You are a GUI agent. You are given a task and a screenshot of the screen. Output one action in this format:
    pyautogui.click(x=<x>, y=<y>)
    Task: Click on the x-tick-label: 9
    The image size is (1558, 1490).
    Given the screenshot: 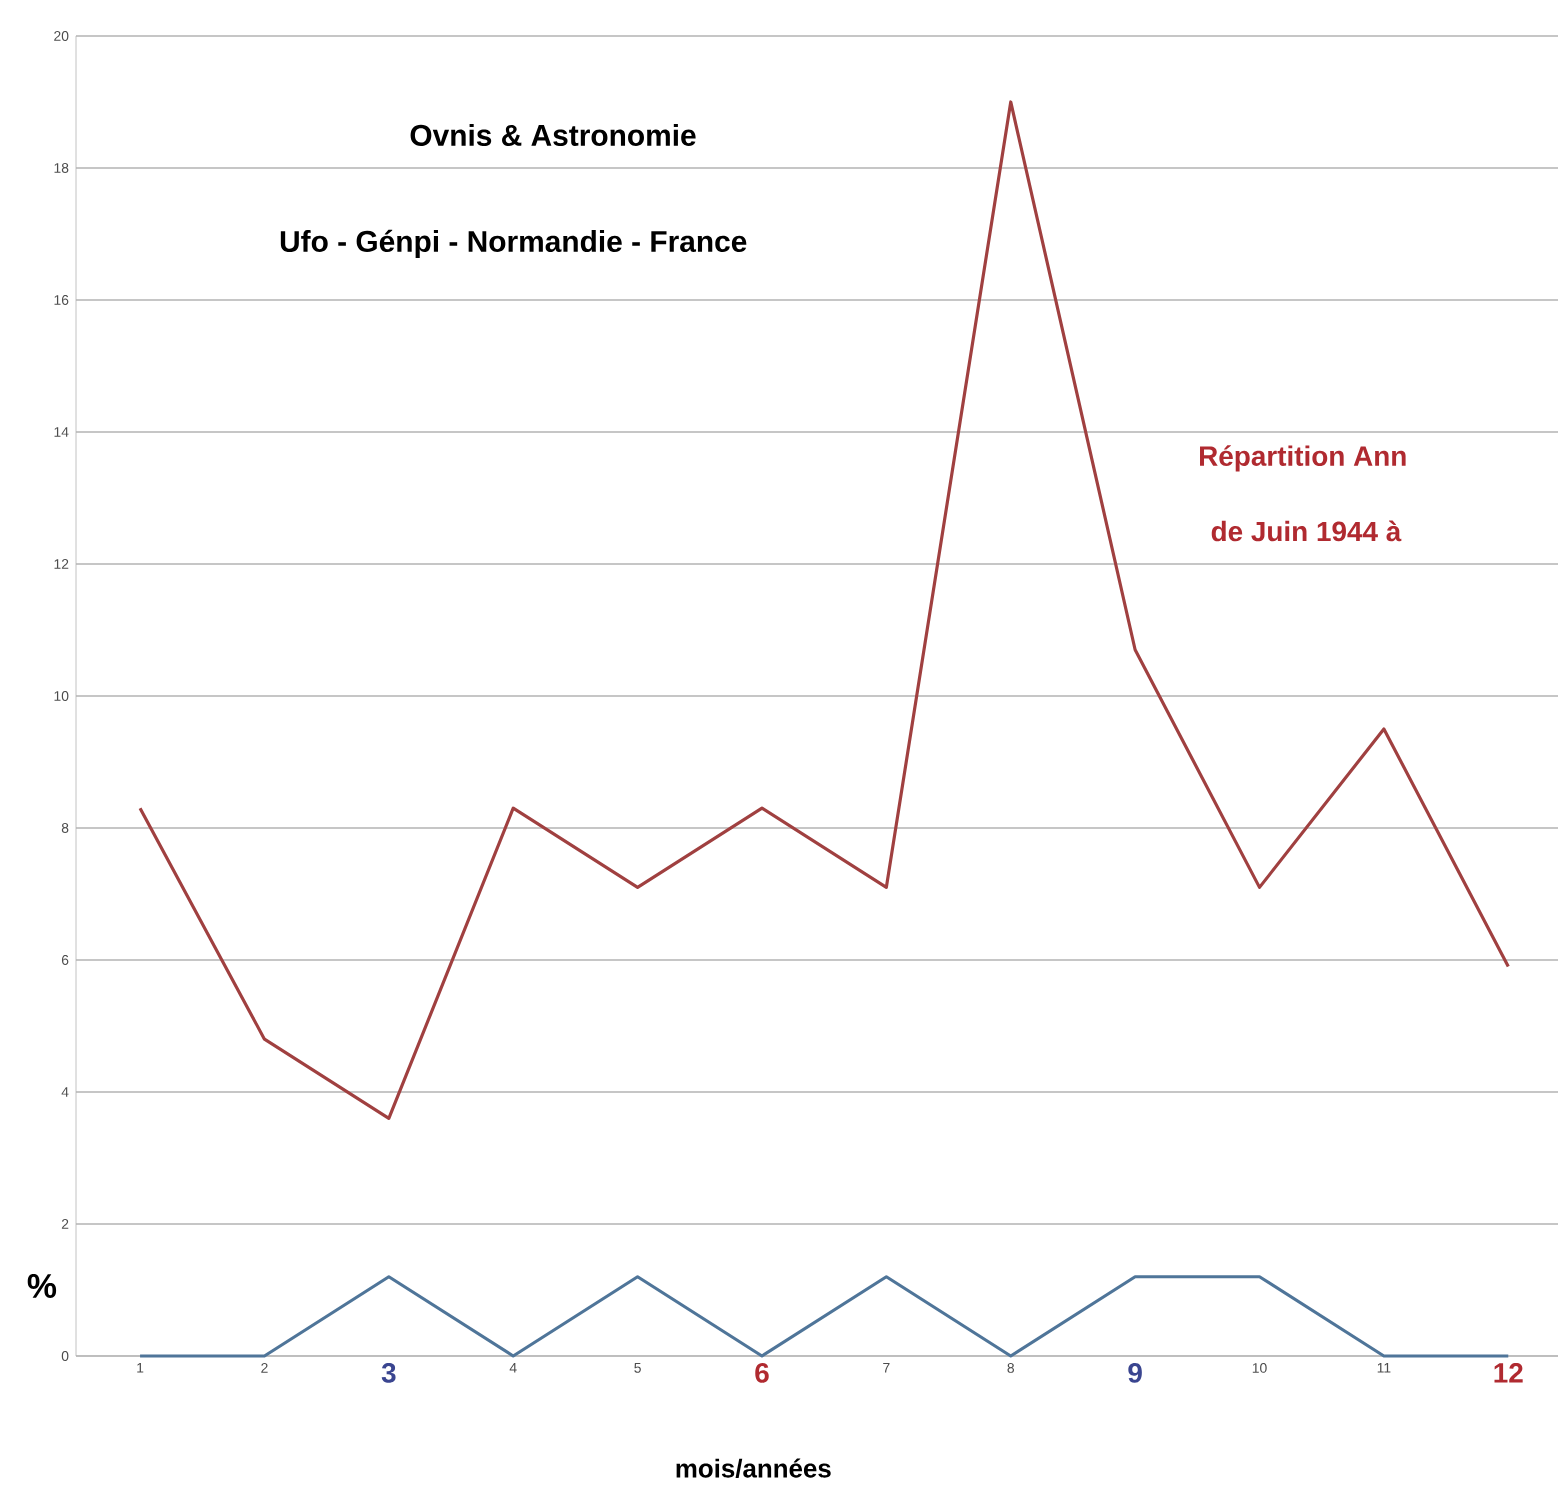 What is the action you would take?
    pyautogui.click(x=1135, y=1372)
    